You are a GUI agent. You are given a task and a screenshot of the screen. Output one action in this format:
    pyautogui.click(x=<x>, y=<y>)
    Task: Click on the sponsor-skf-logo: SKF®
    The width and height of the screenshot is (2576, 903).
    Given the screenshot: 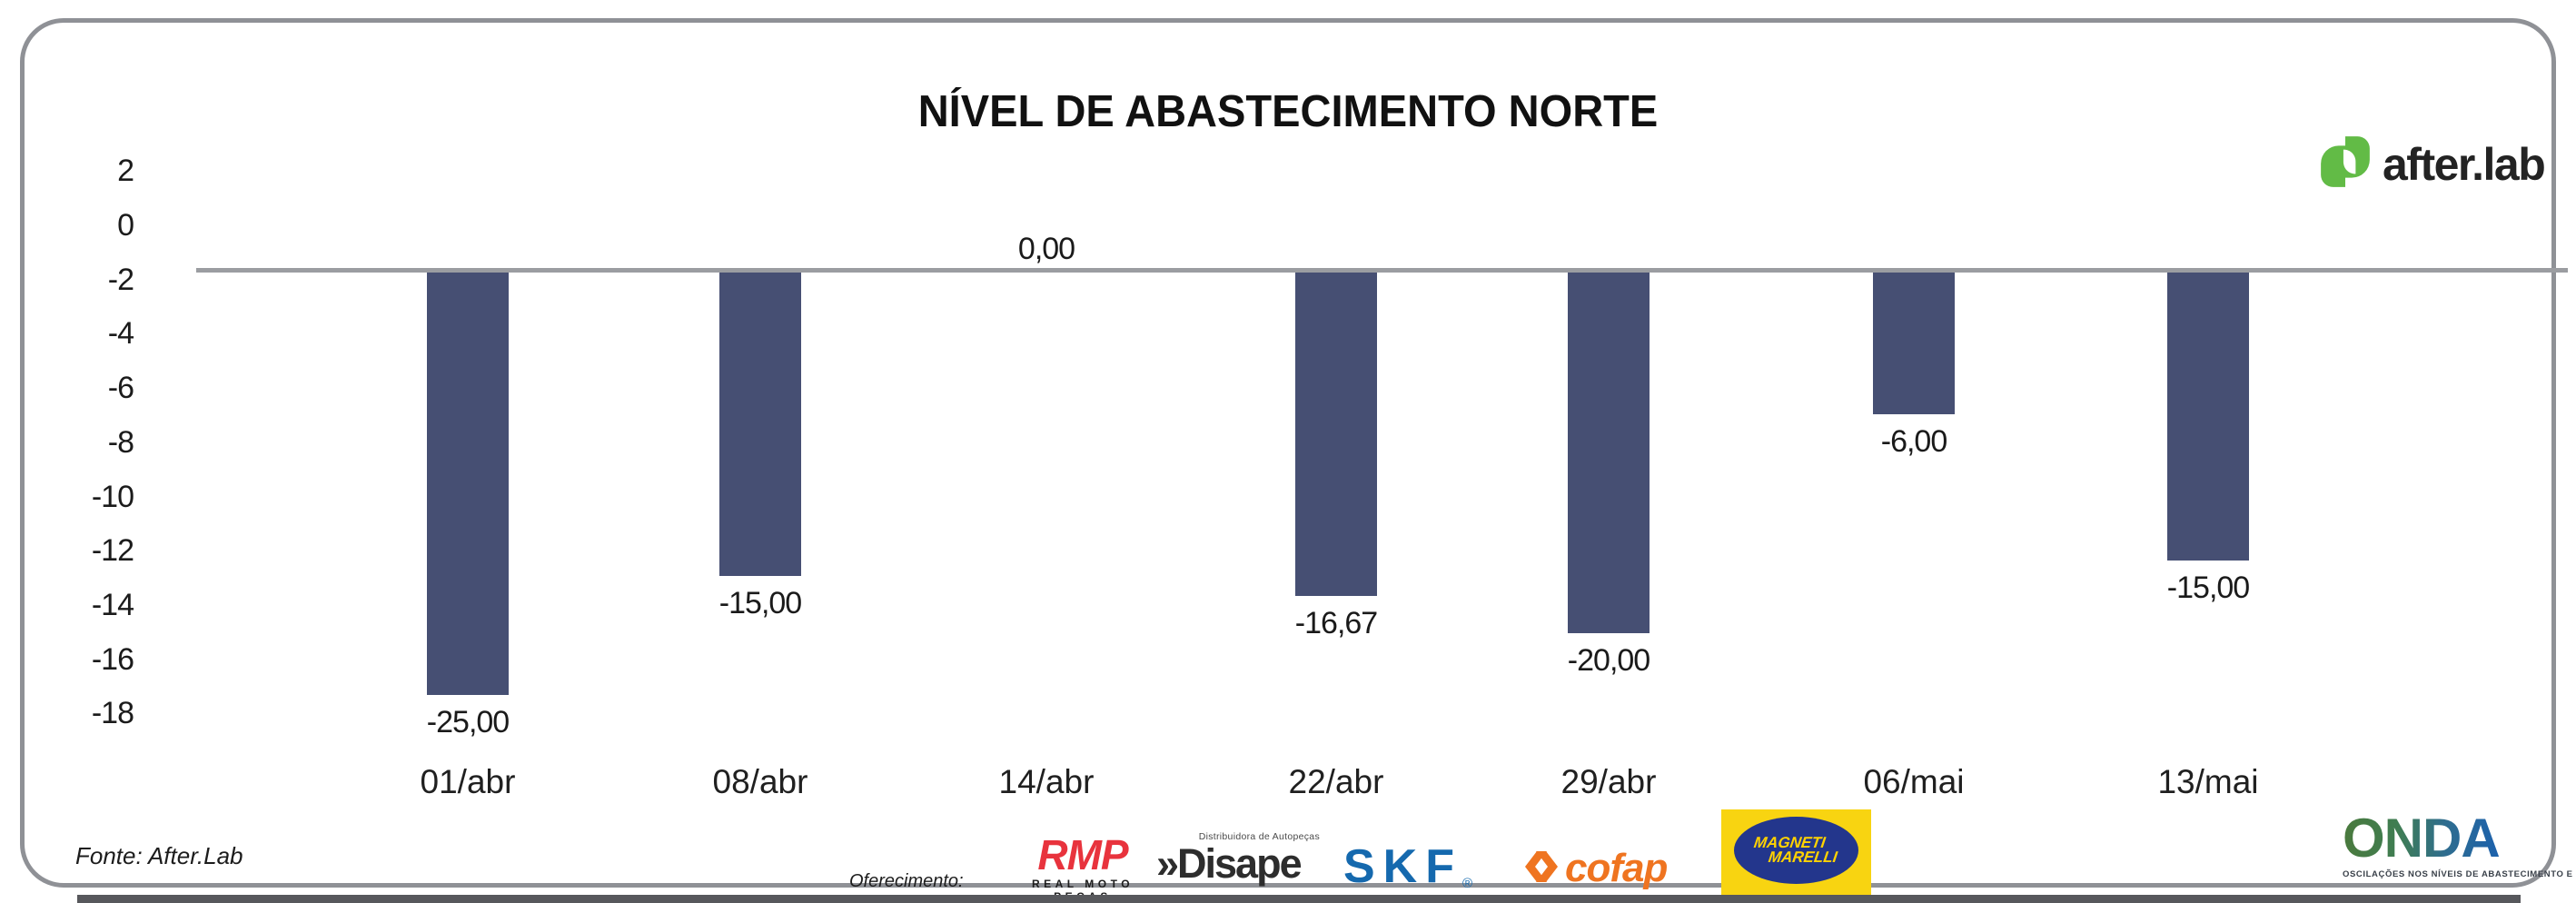 What is the action you would take?
    pyautogui.click(x=1407, y=866)
    